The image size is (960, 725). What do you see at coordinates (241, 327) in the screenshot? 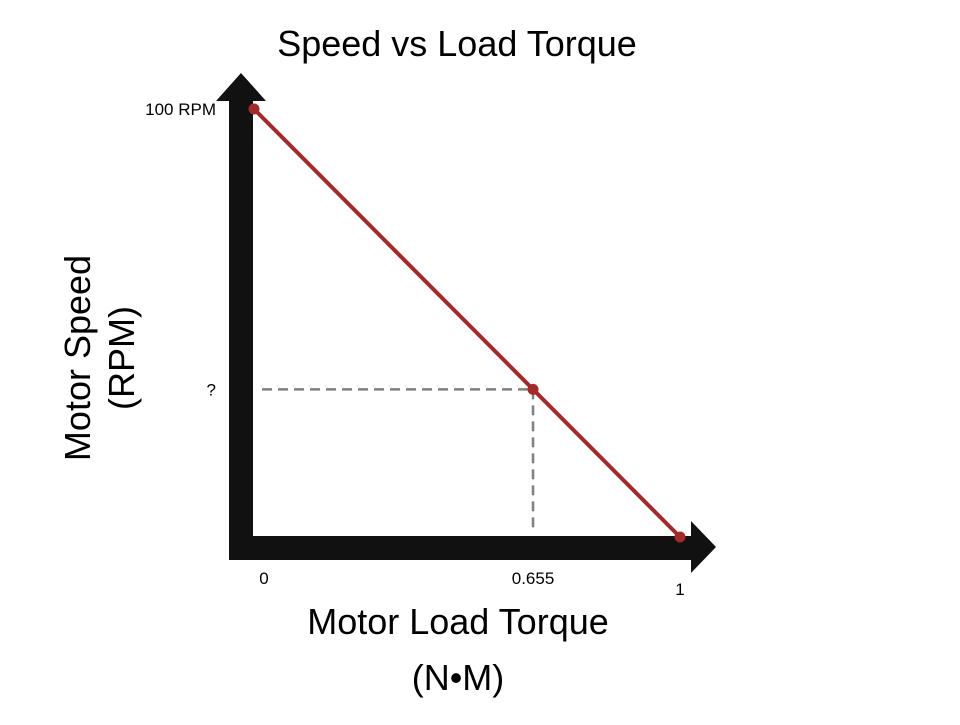
I see `y-axis-line` at bounding box center [241, 327].